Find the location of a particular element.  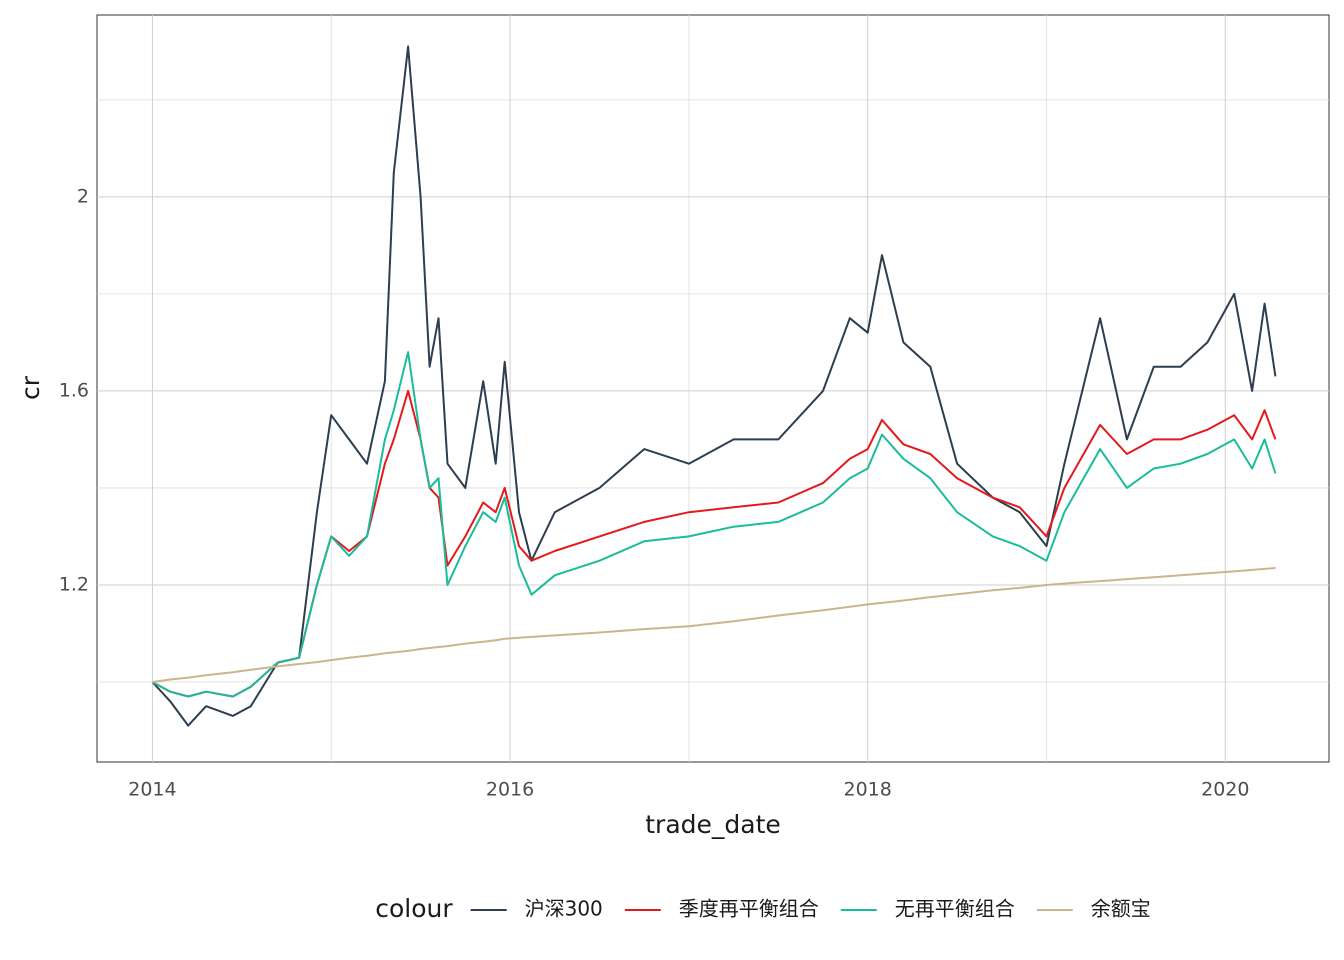

y-tick-label: 1.6 is located at coordinates (74, 390).